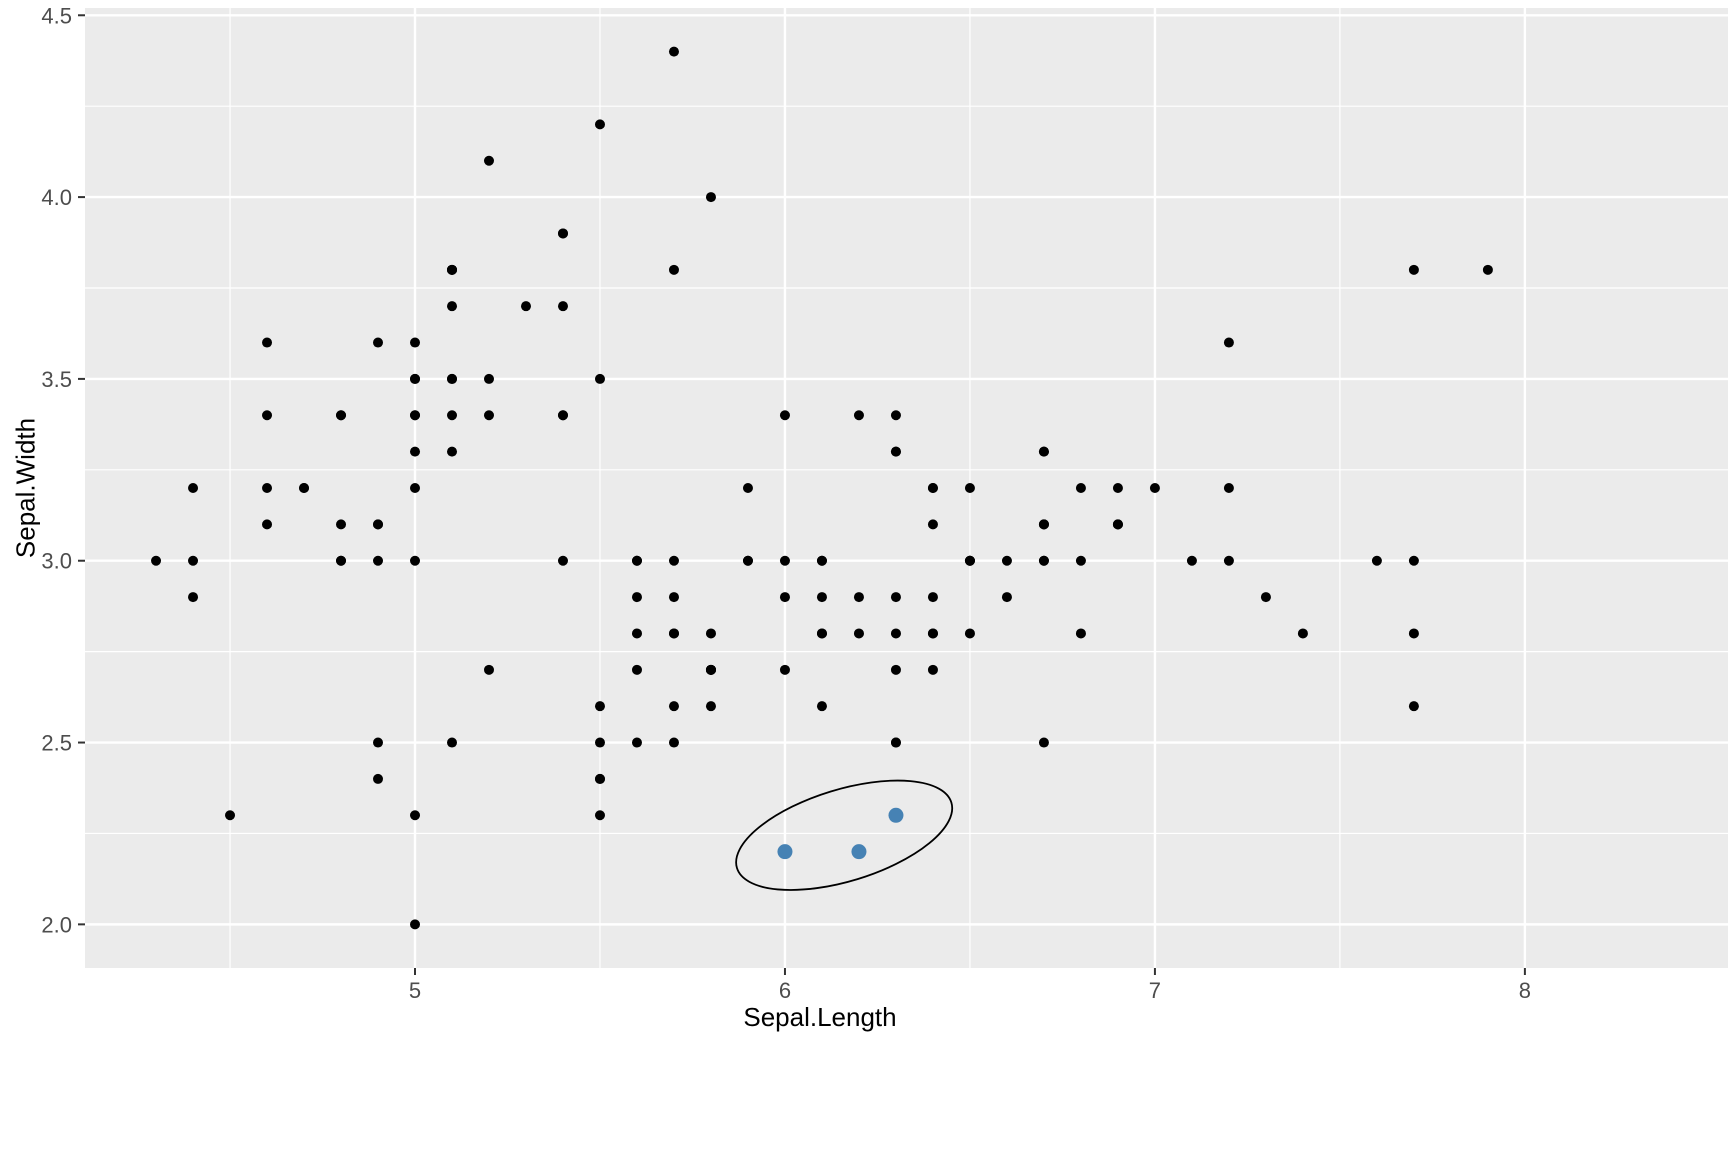 The height and width of the screenshot is (1152, 1728). Describe the element at coordinates (844, 835) in the screenshot. I see `annotation-ellipse` at that location.